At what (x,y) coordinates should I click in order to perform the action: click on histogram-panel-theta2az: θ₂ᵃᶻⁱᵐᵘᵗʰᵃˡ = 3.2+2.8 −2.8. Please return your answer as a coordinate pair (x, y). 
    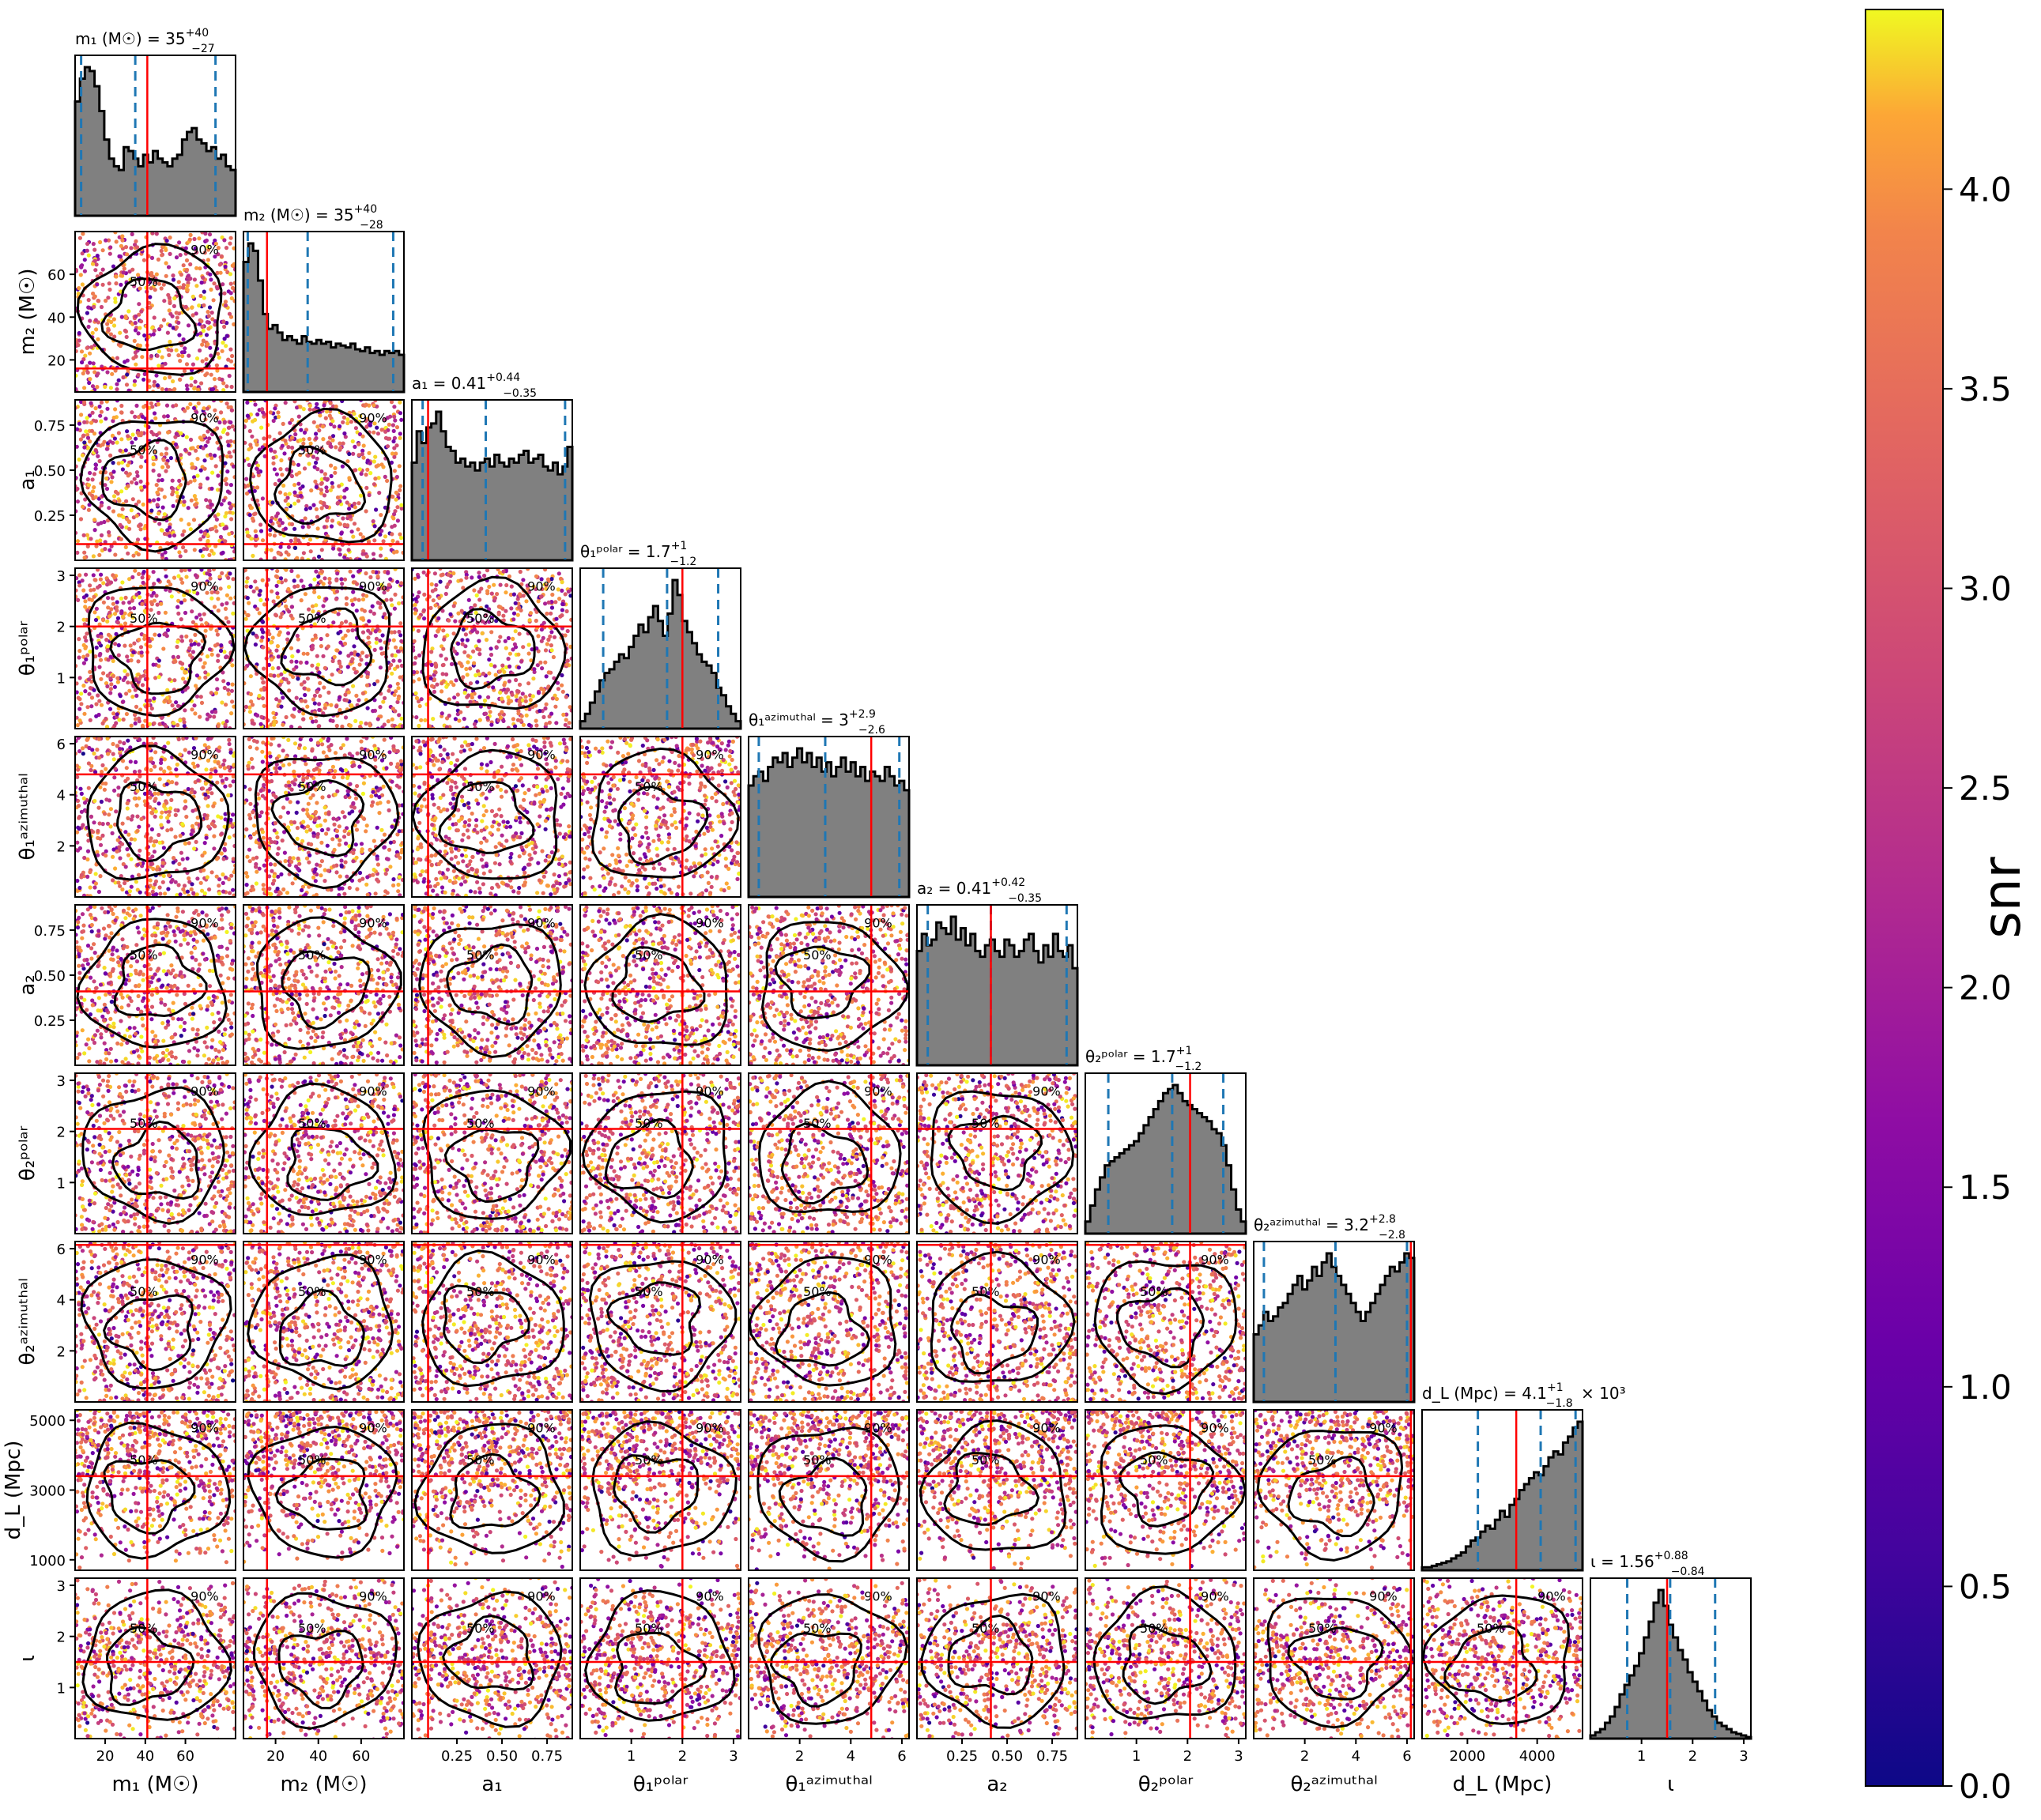
    Looking at the image, I should click on (1334, 1308).